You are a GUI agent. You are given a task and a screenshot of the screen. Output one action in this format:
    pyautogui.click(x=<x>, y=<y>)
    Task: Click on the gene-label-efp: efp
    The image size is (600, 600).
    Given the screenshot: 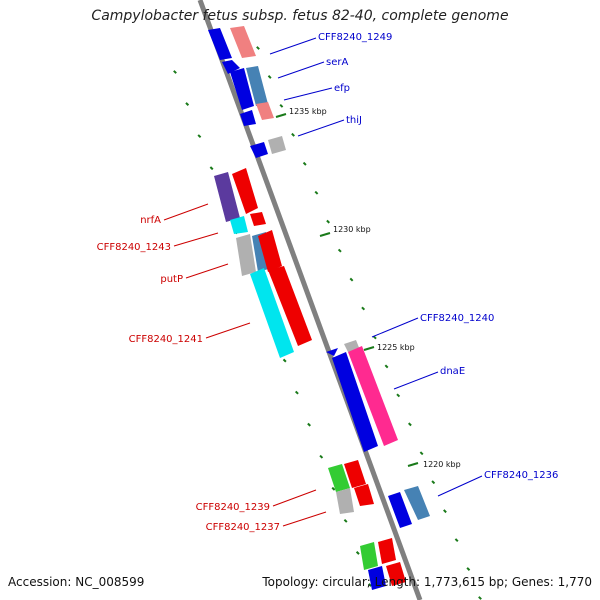 What is the action you would take?
    pyautogui.click(x=342, y=88)
    